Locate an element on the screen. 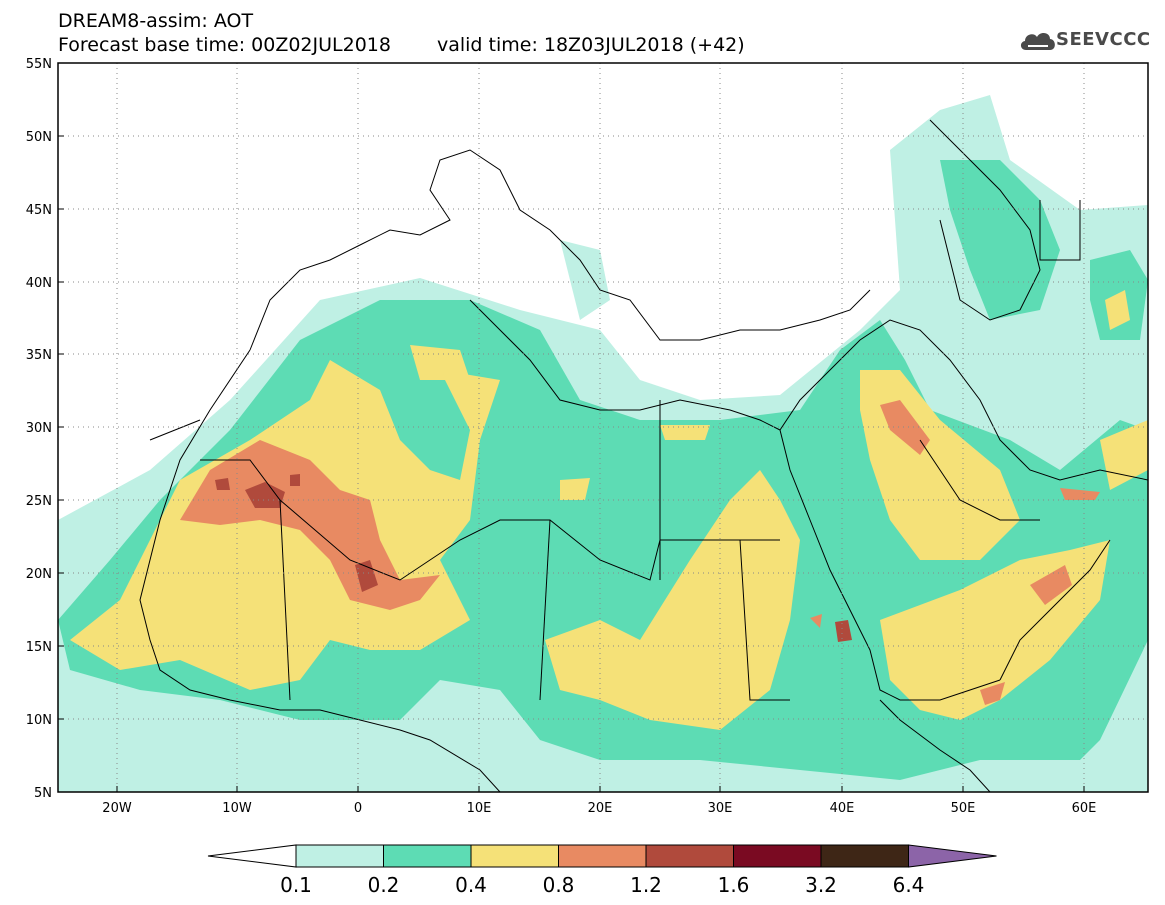  lat-label: 30N is located at coordinates (39, 428).